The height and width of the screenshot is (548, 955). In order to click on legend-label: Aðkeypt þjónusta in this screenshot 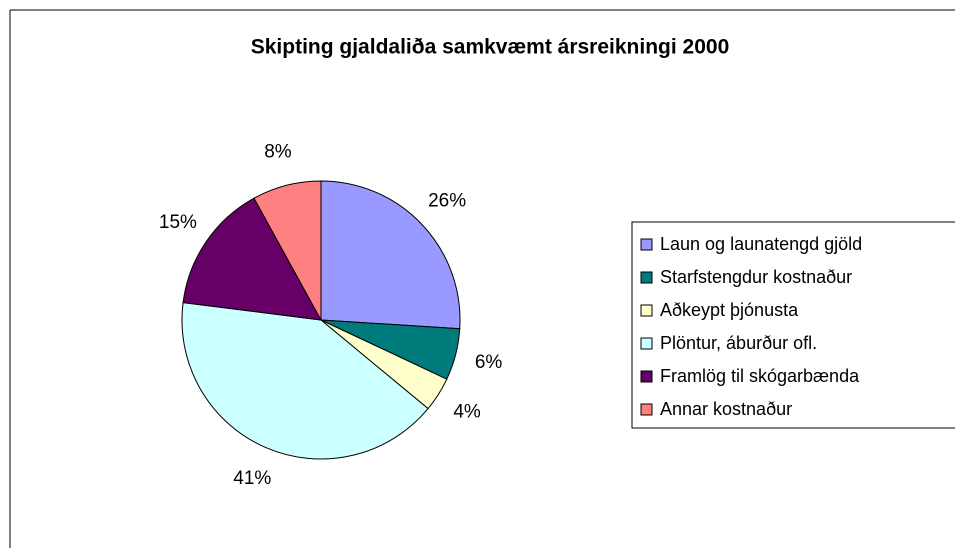, I will do `click(729, 310)`.